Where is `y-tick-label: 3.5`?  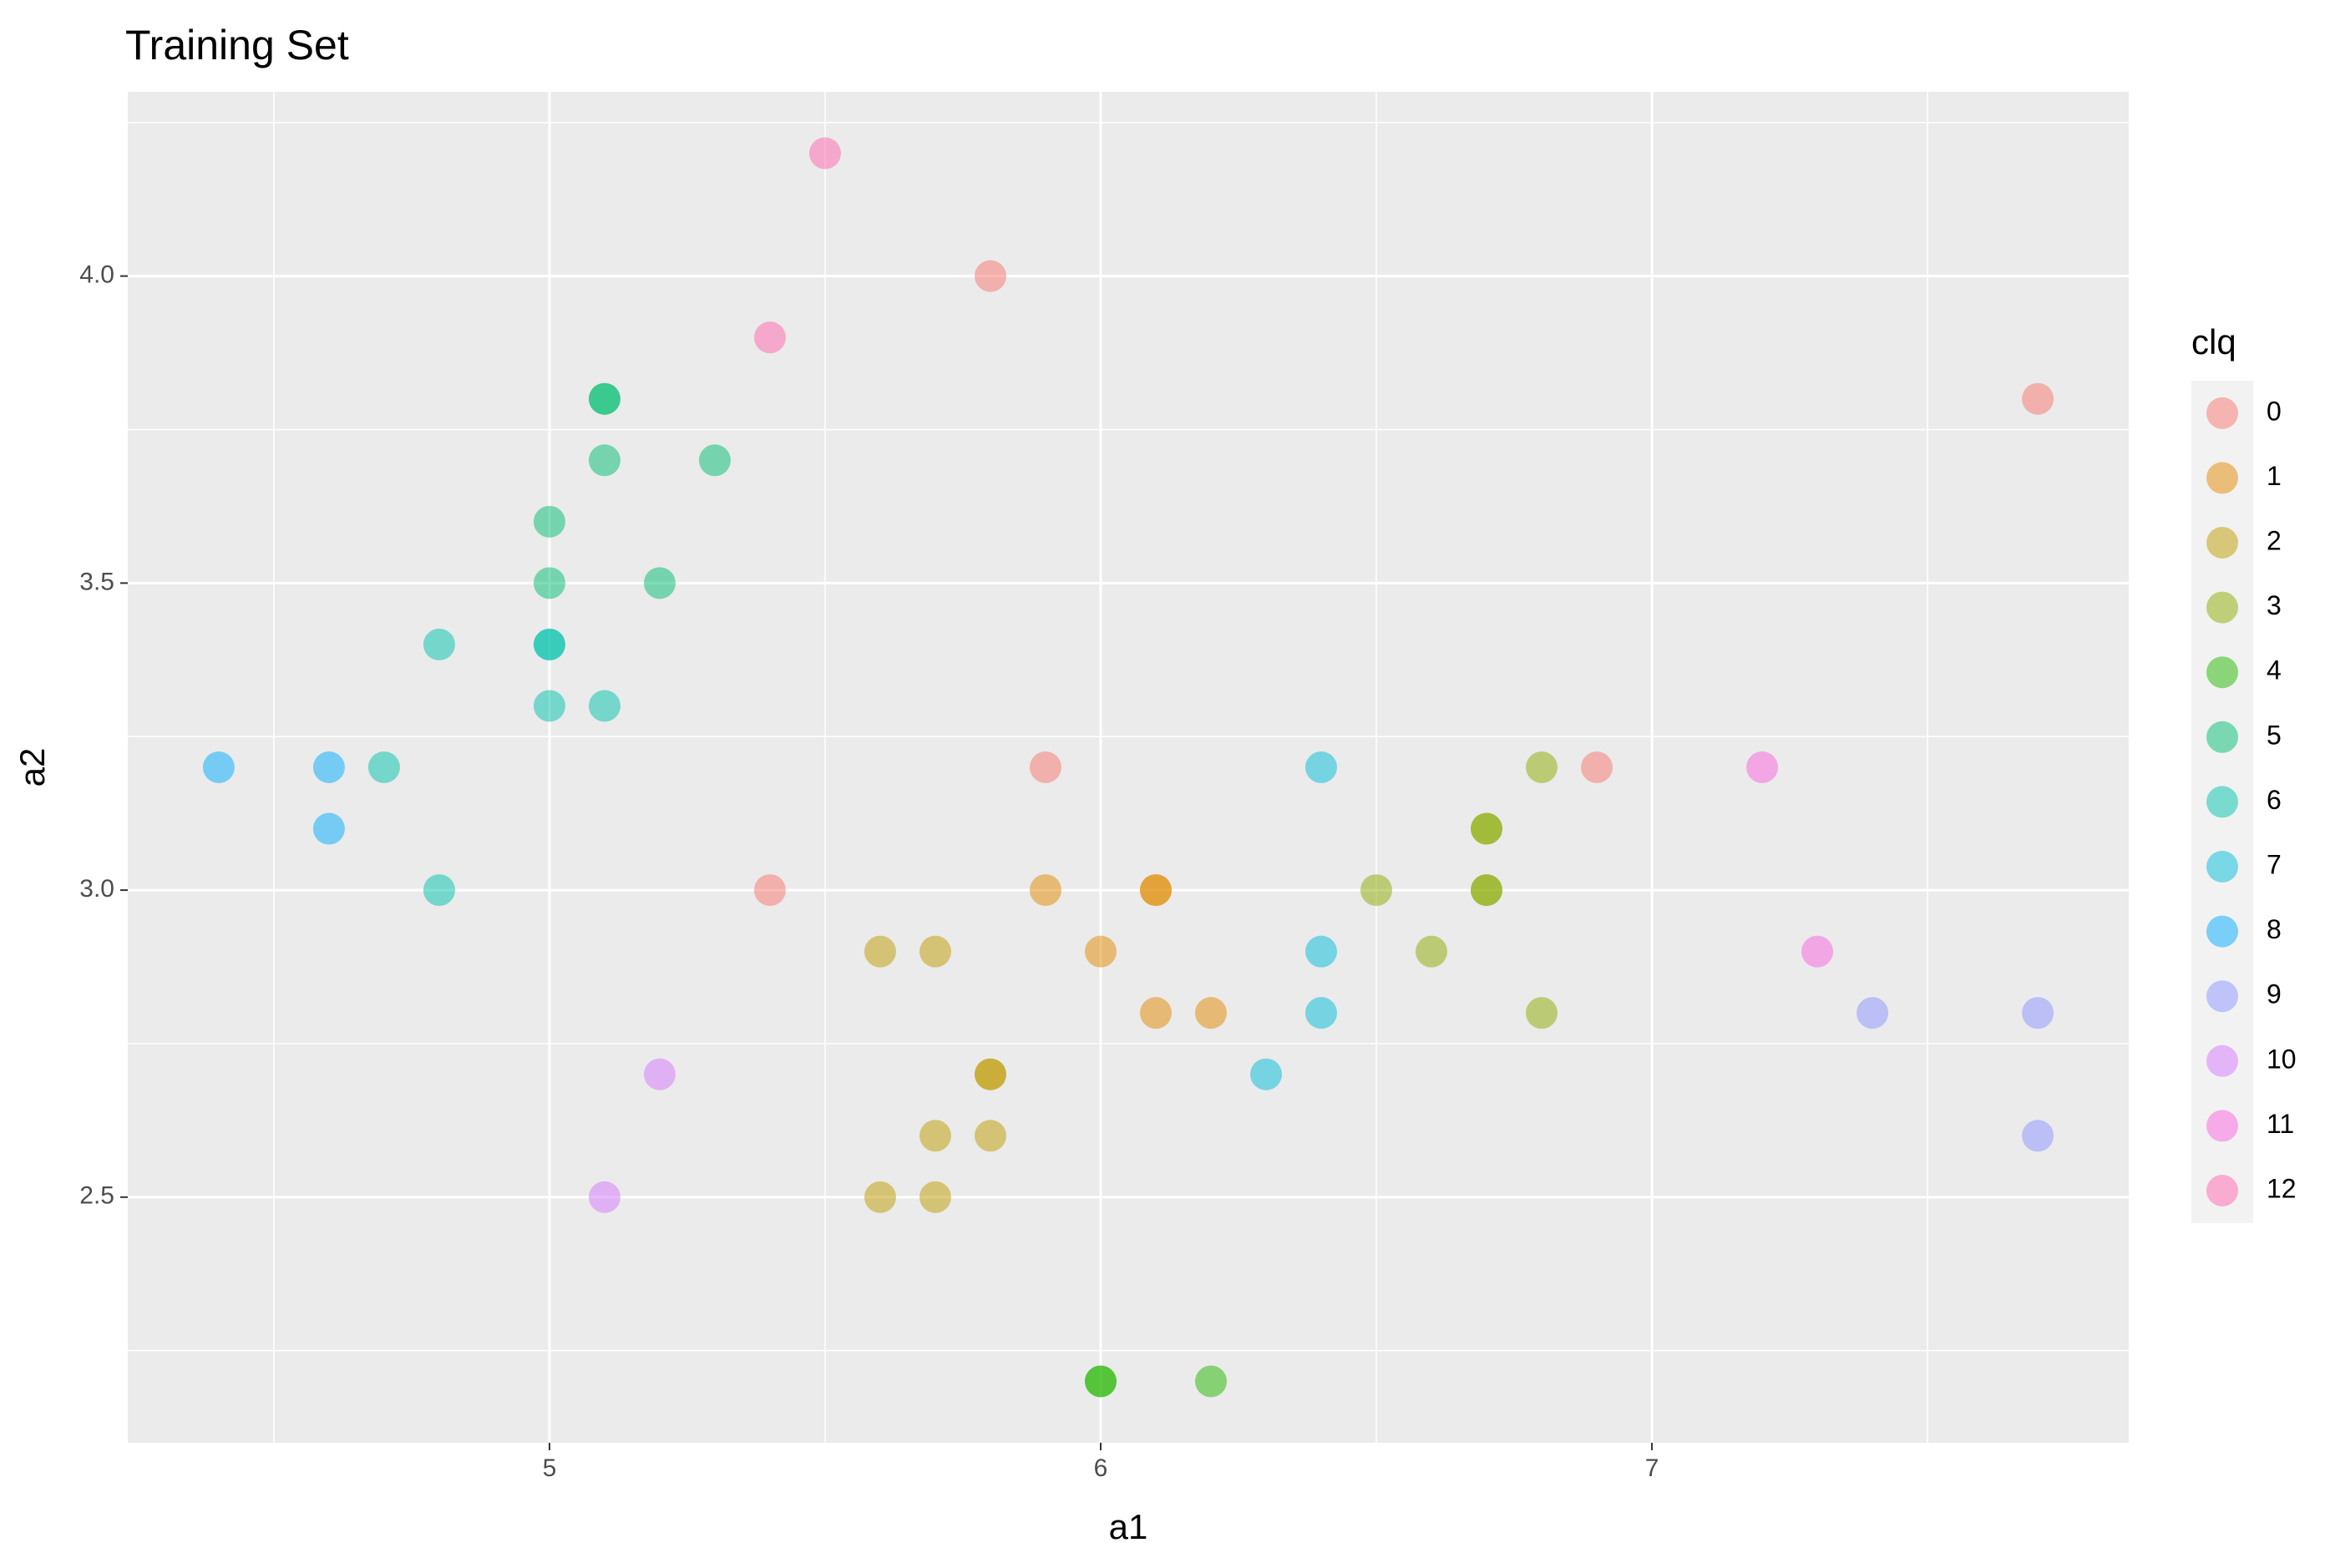
y-tick-label: 3.5 is located at coordinates (96, 581).